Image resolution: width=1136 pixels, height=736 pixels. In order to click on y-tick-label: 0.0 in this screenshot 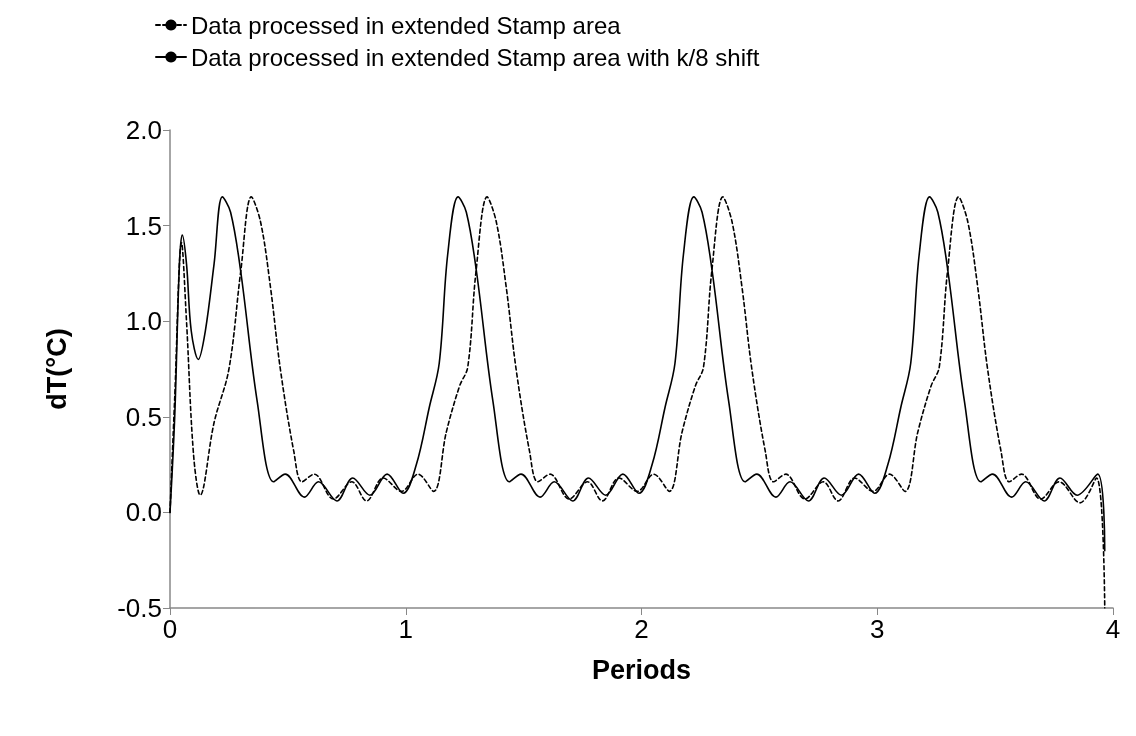, I will do `click(143, 512)`.